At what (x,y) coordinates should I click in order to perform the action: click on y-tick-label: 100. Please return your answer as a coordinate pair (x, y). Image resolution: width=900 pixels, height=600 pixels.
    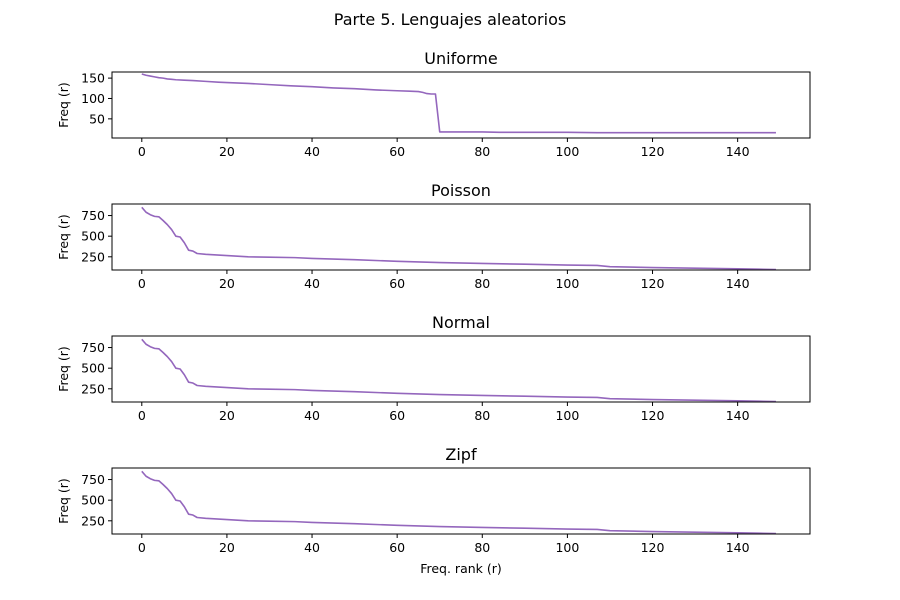
    Looking at the image, I should click on (93, 98).